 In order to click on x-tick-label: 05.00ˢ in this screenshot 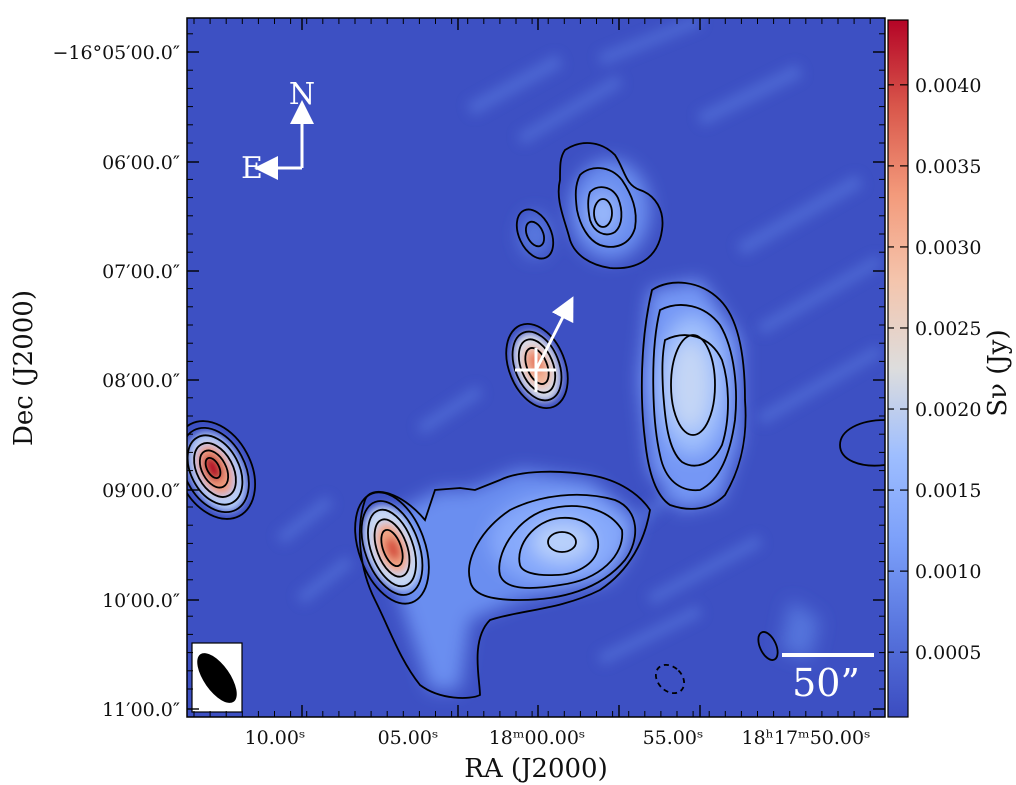, I will do `click(408, 738)`.